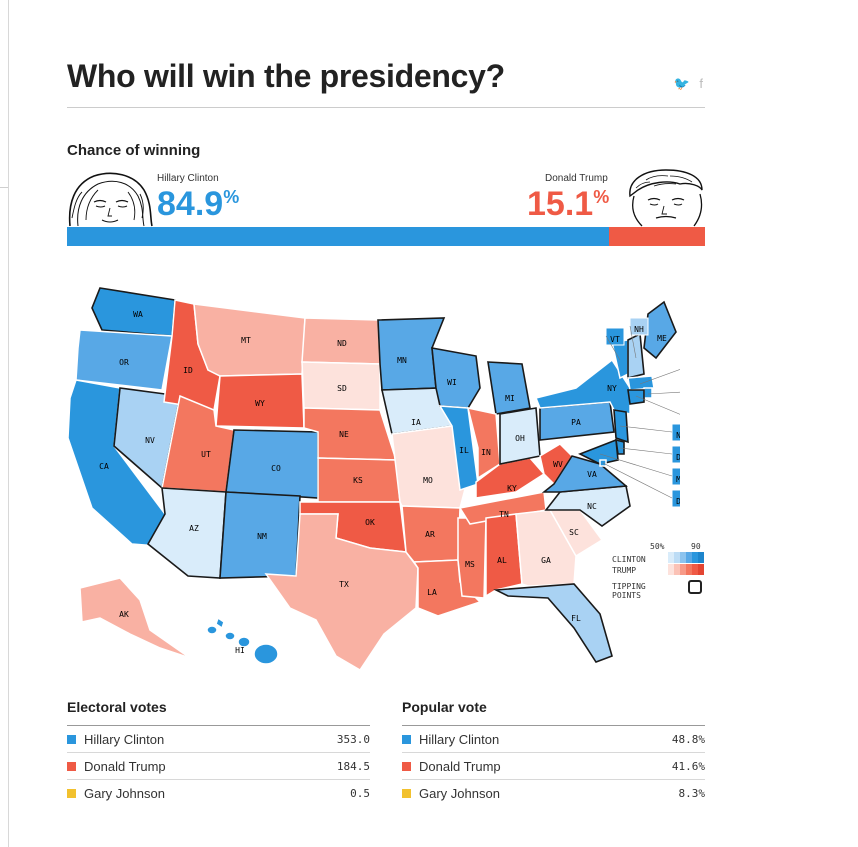 Image resolution: width=858 pixels, height=847 pixels. What do you see at coordinates (678, 457) in the screenshot?
I see `state-label-de: DE` at bounding box center [678, 457].